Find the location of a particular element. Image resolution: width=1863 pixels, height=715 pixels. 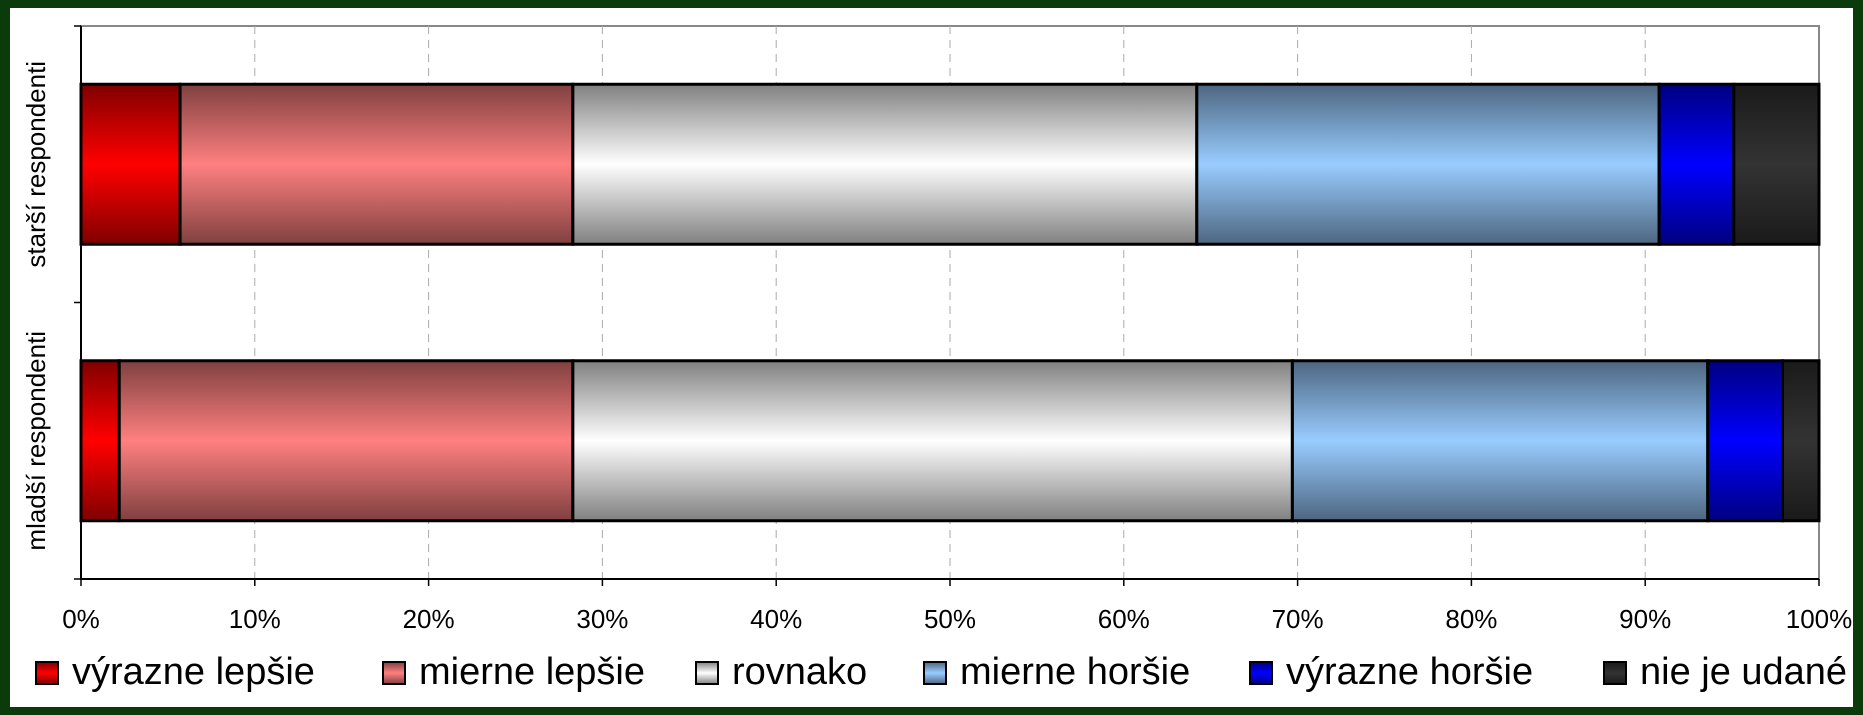

x-tick-label: 0% is located at coordinates (81, 619).